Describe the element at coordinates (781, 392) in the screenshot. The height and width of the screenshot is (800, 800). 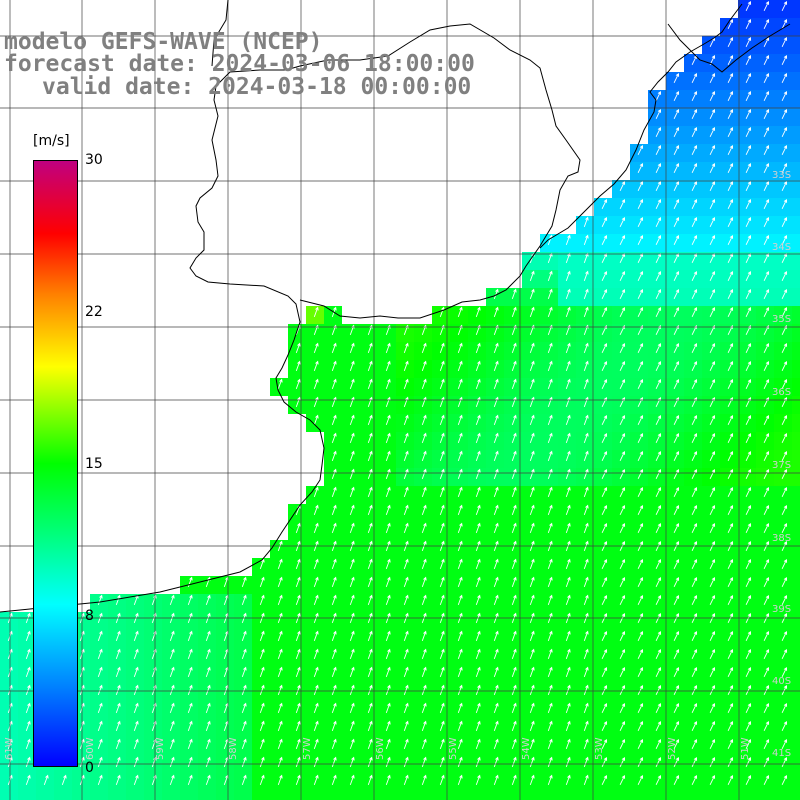
I see `lat-label: 36S` at that location.